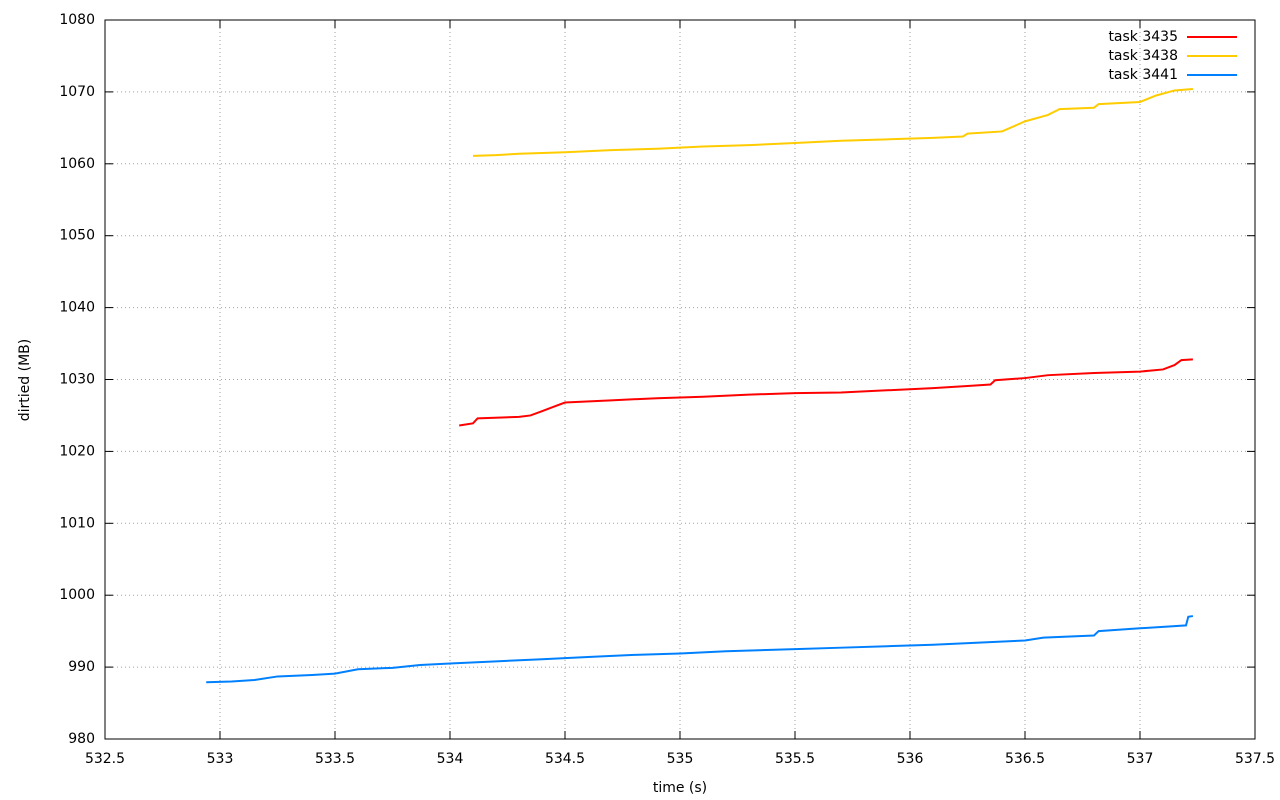 This screenshot has width=1280, height=800. I want to click on y-tick-label: 980, so click(81, 739).